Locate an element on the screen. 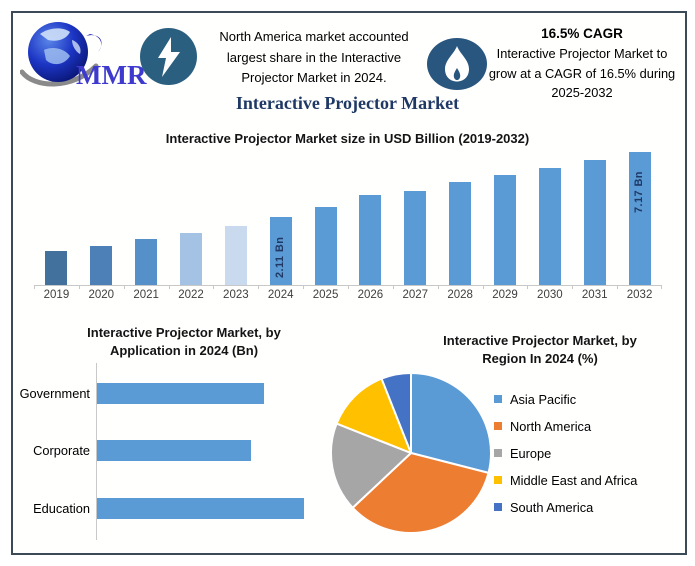 The image size is (695, 566). bar-2021 is located at coordinates (146, 262).